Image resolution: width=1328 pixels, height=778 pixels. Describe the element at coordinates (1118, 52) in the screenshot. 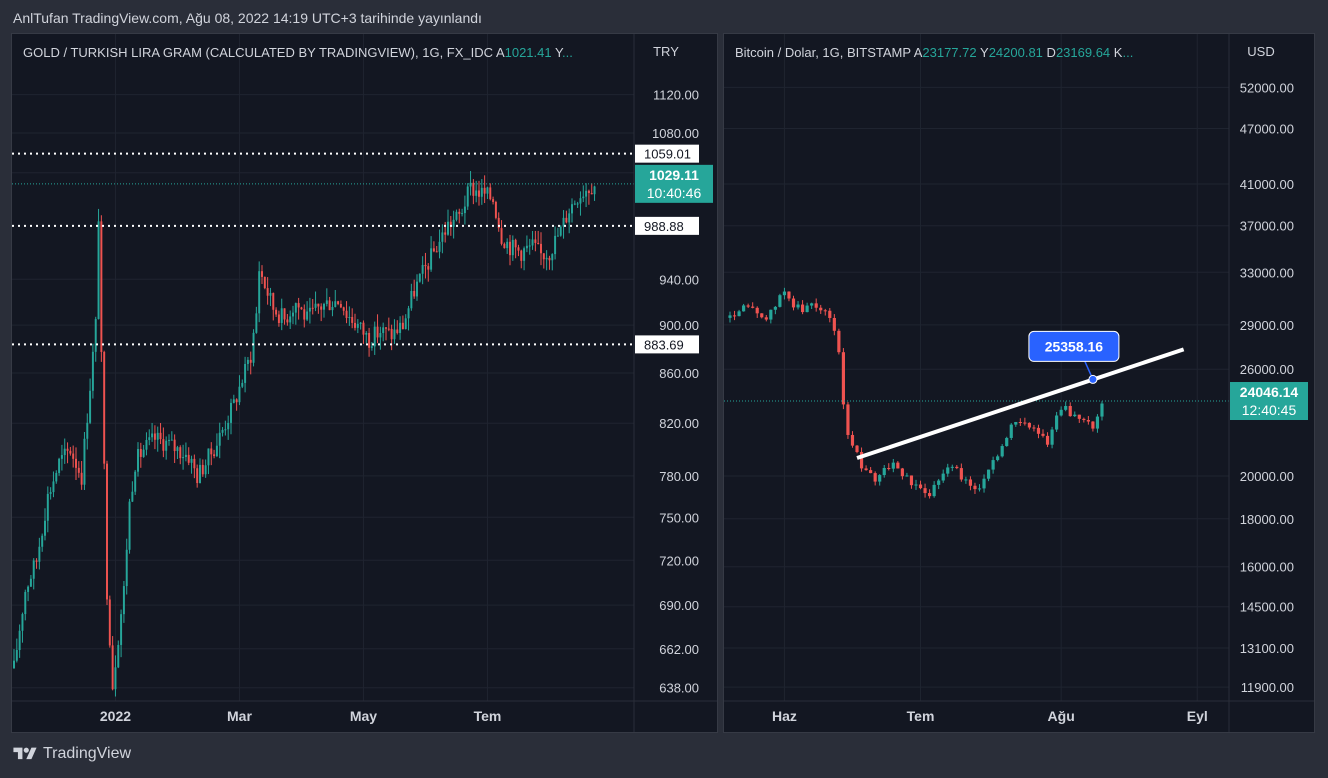

I see `btc-legend-key-close: K` at that location.